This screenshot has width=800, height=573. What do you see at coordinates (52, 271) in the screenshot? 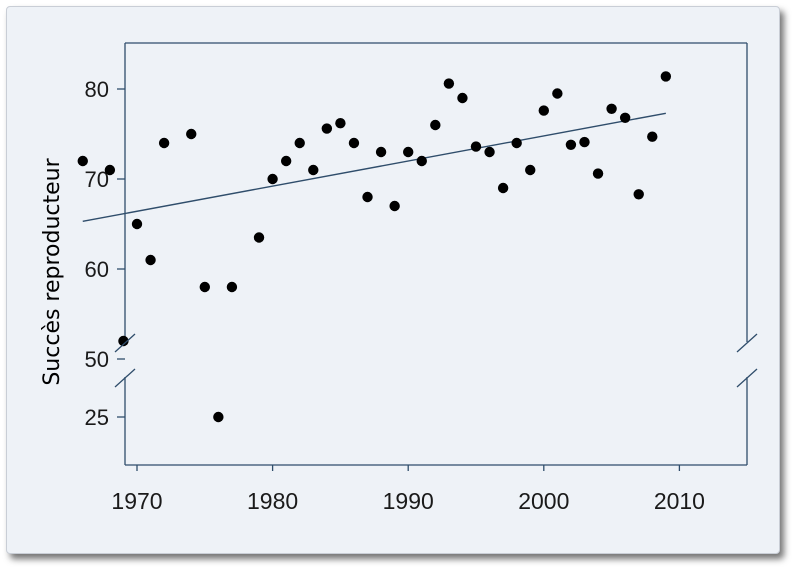
I see `y-axis-title: Succès reproducteur` at bounding box center [52, 271].